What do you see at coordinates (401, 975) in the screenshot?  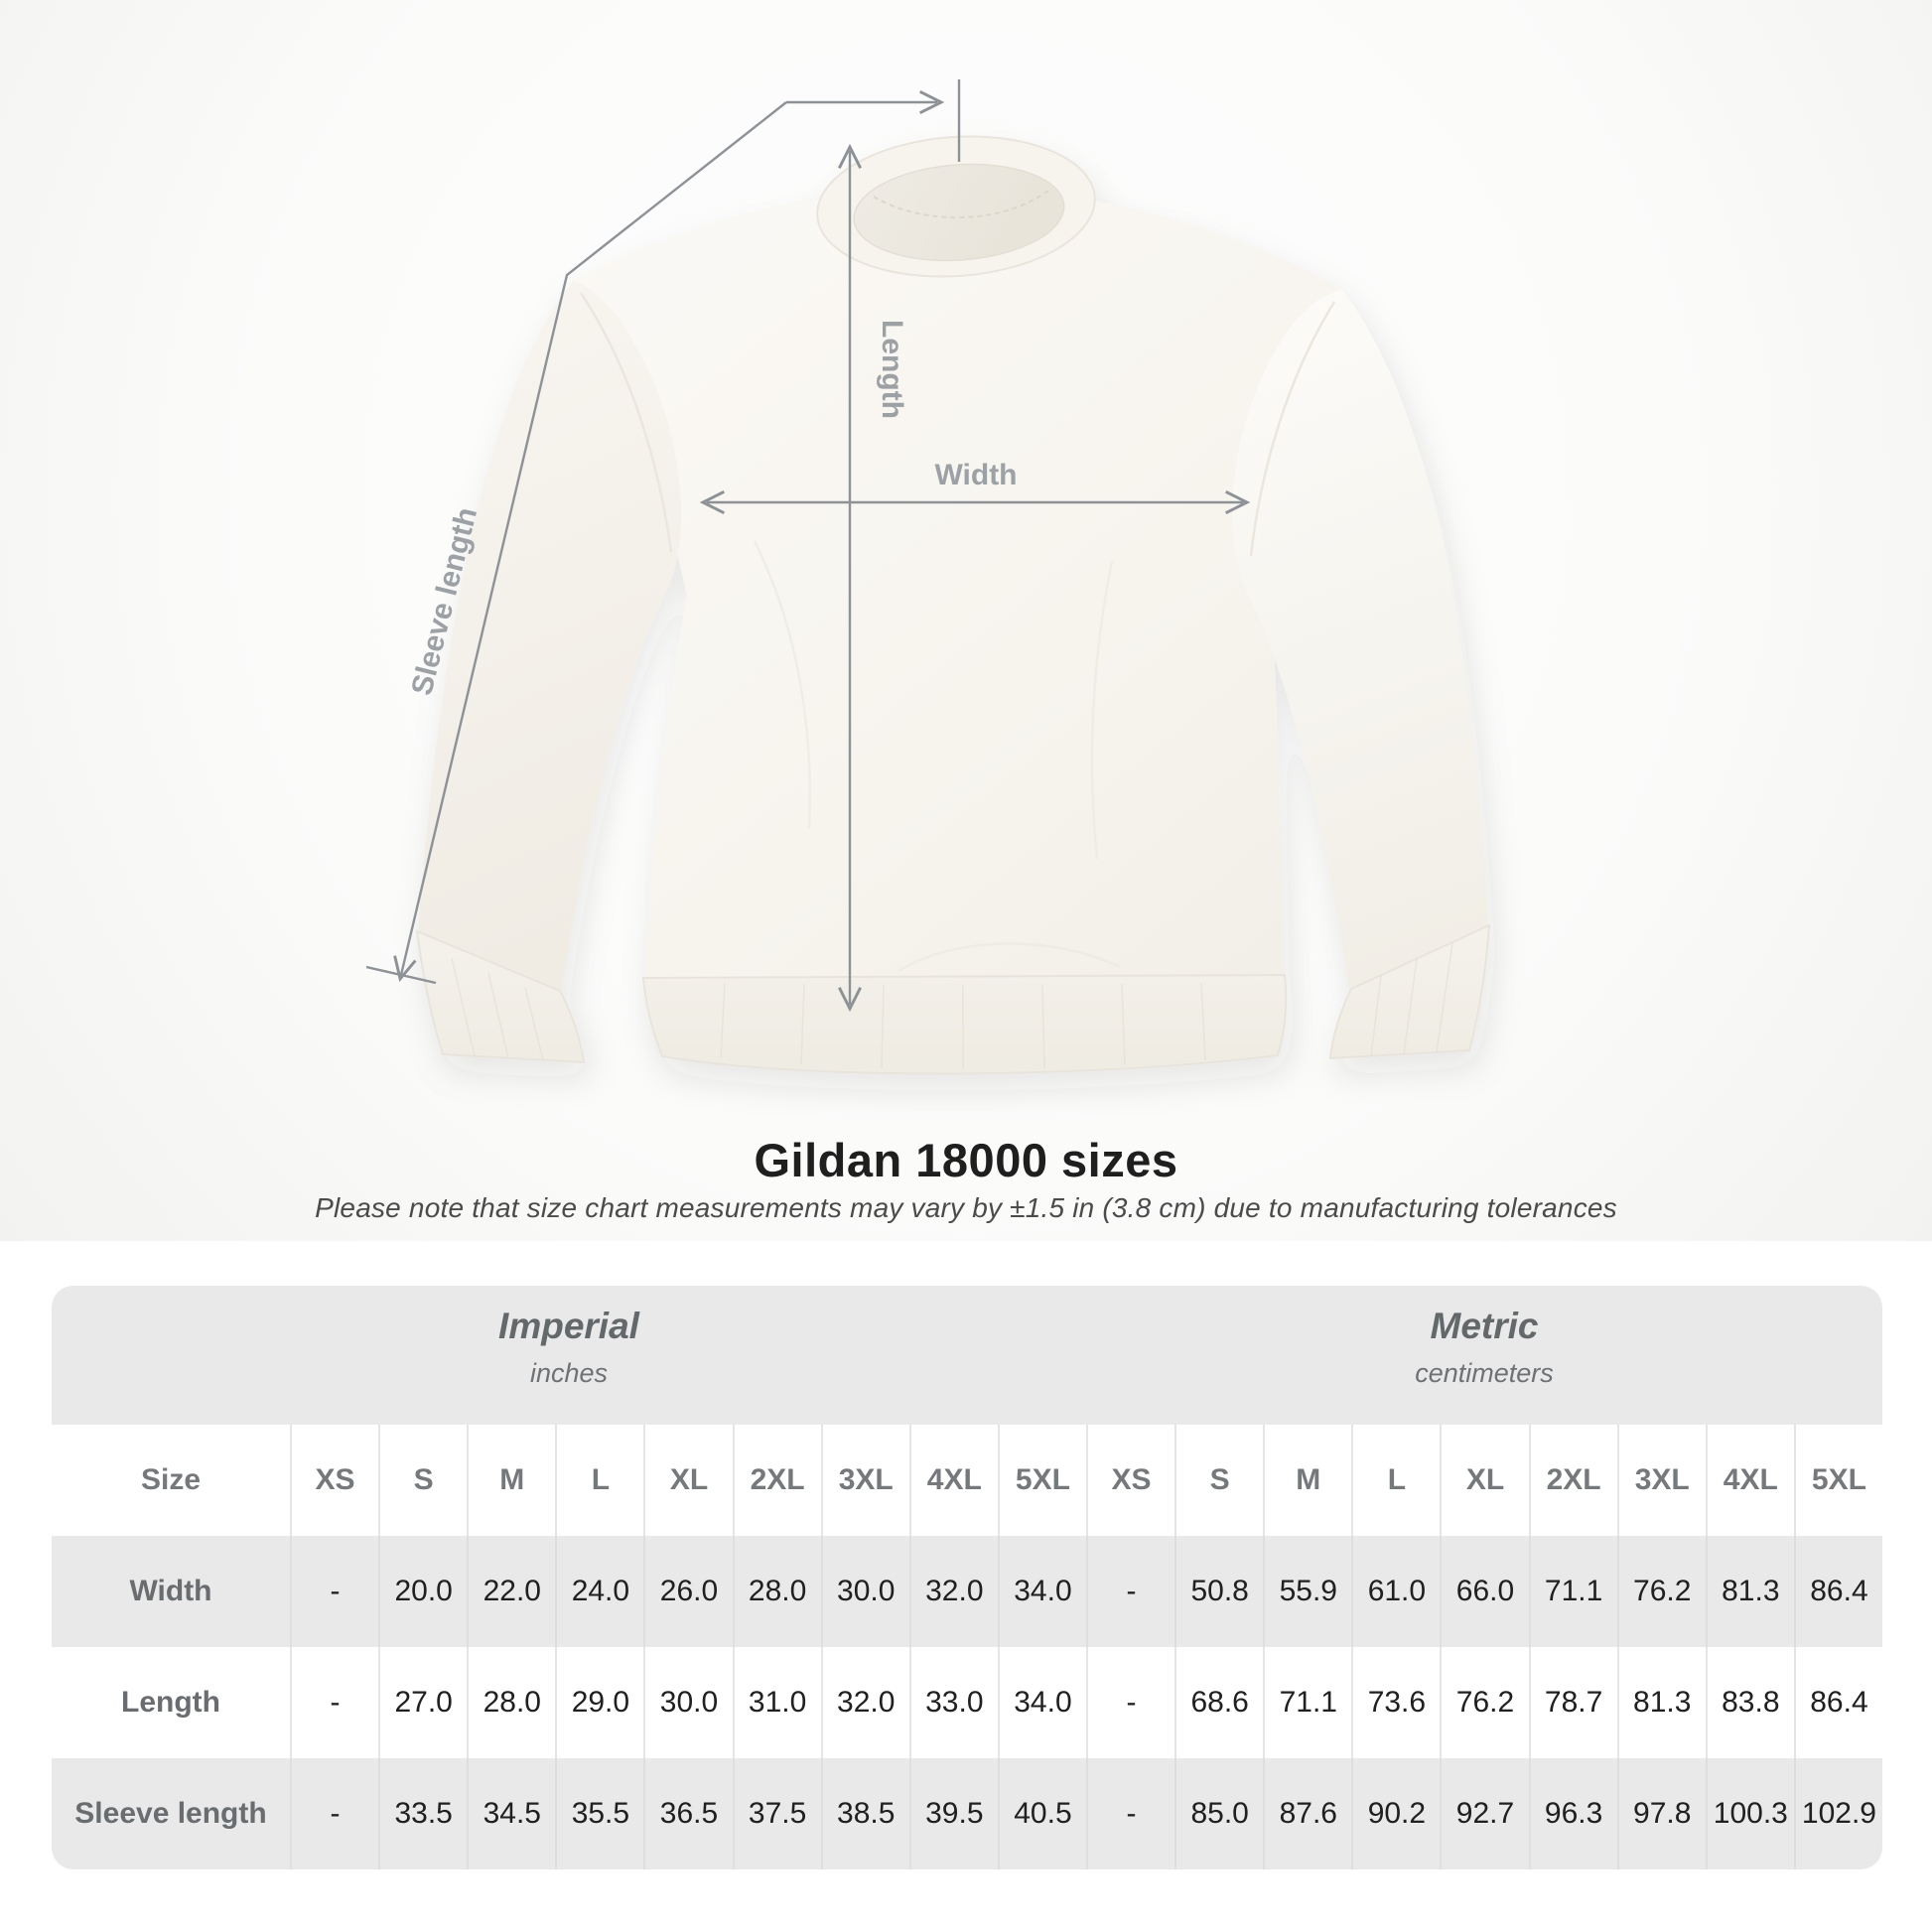 I see `sleeve-end-tick` at bounding box center [401, 975].